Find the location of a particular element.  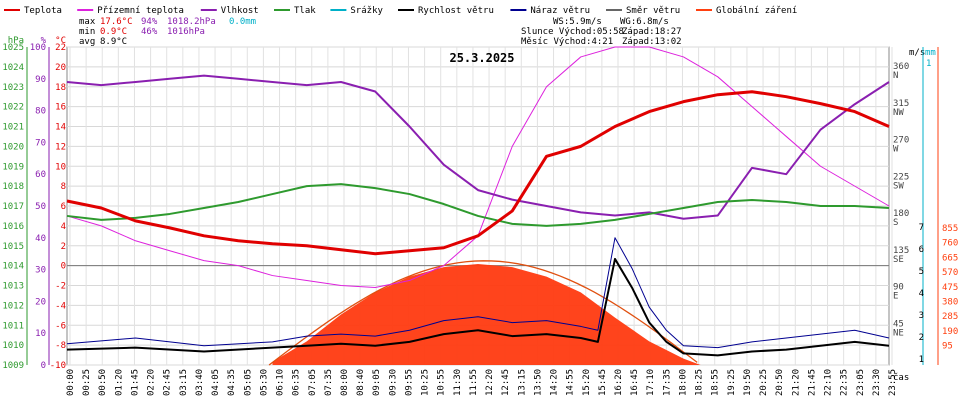

x-tick-label: 18:25 is located at coordinates (700, 382).